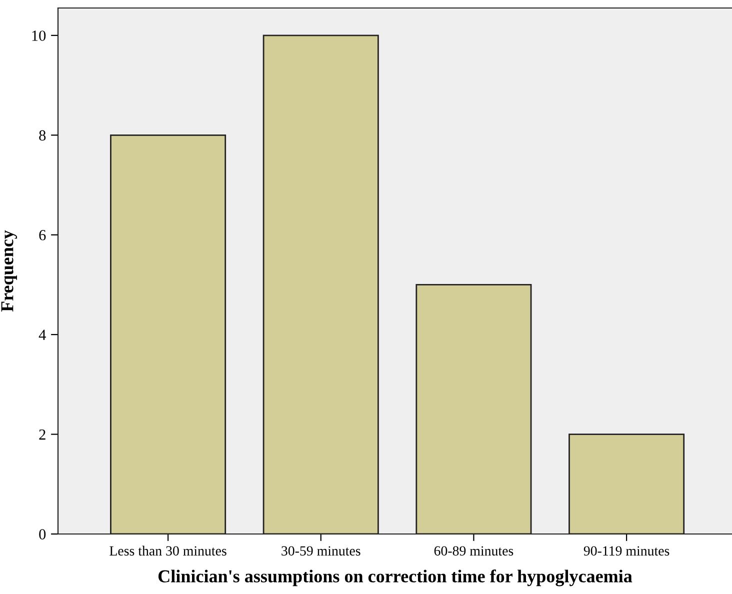 This screenshot has height=594, width=732. I want to click on x-tick-label: 30-59 minutes, so click(321, 551).